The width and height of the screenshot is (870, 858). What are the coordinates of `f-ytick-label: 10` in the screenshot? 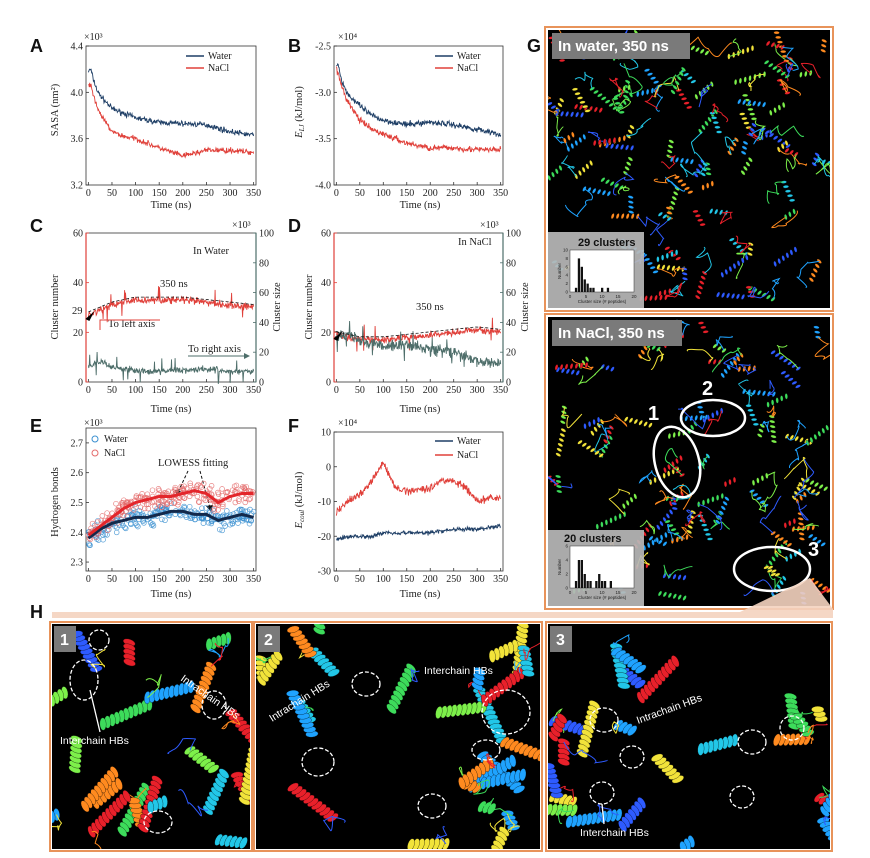 It's located at (326, 433).